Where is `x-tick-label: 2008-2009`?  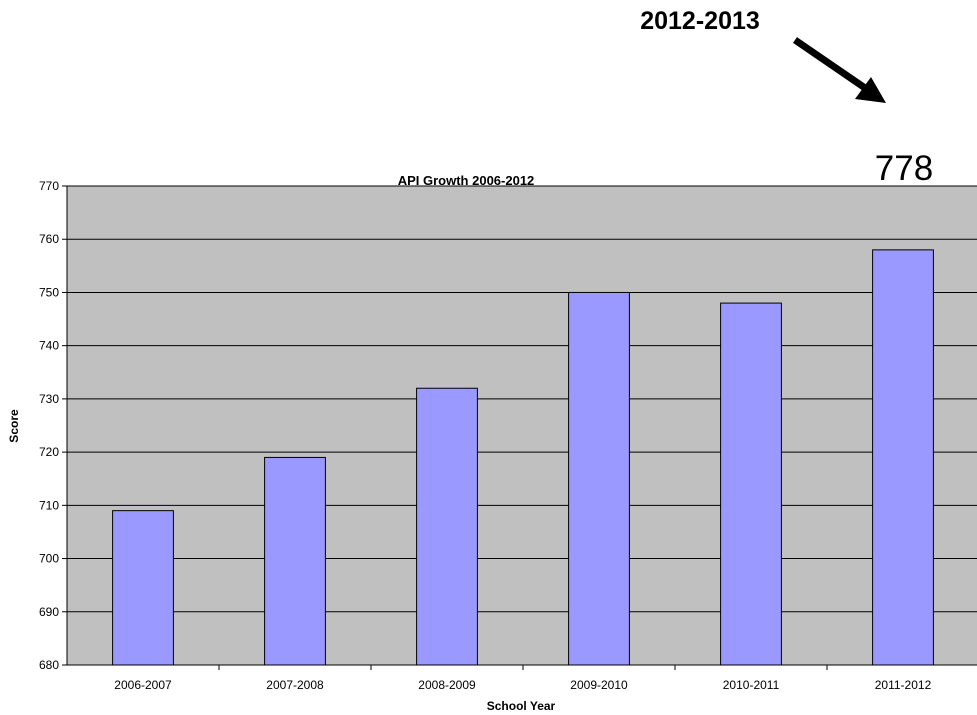
x-tick-label: 2008-2009 is located at coordinates (447, 685).